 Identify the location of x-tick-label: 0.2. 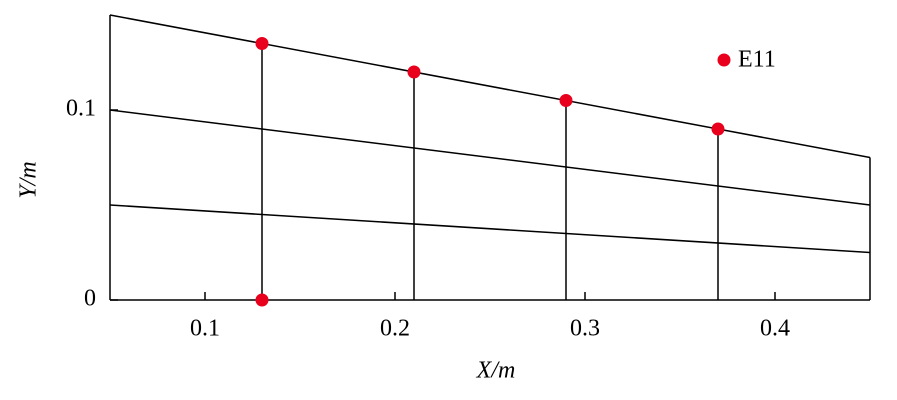
(395, 329).